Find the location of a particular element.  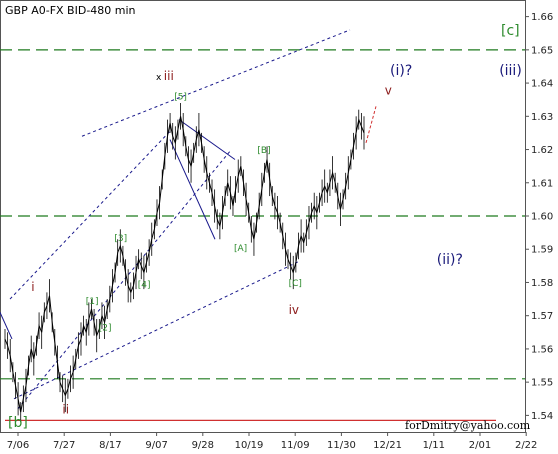

y-tick-label: 1.57 is located at coordinates (542, 316).